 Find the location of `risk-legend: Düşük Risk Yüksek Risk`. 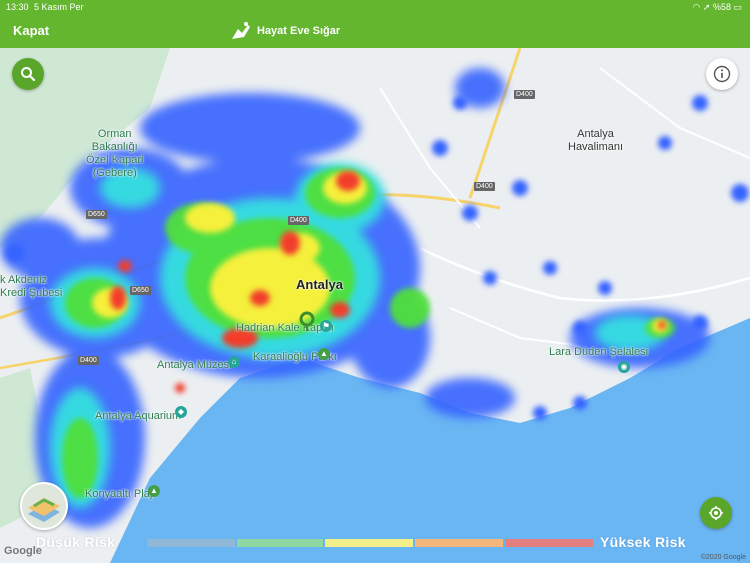

risk-legend: Düşük Risk Yüksek Risk is located at coordinates (362, 542).